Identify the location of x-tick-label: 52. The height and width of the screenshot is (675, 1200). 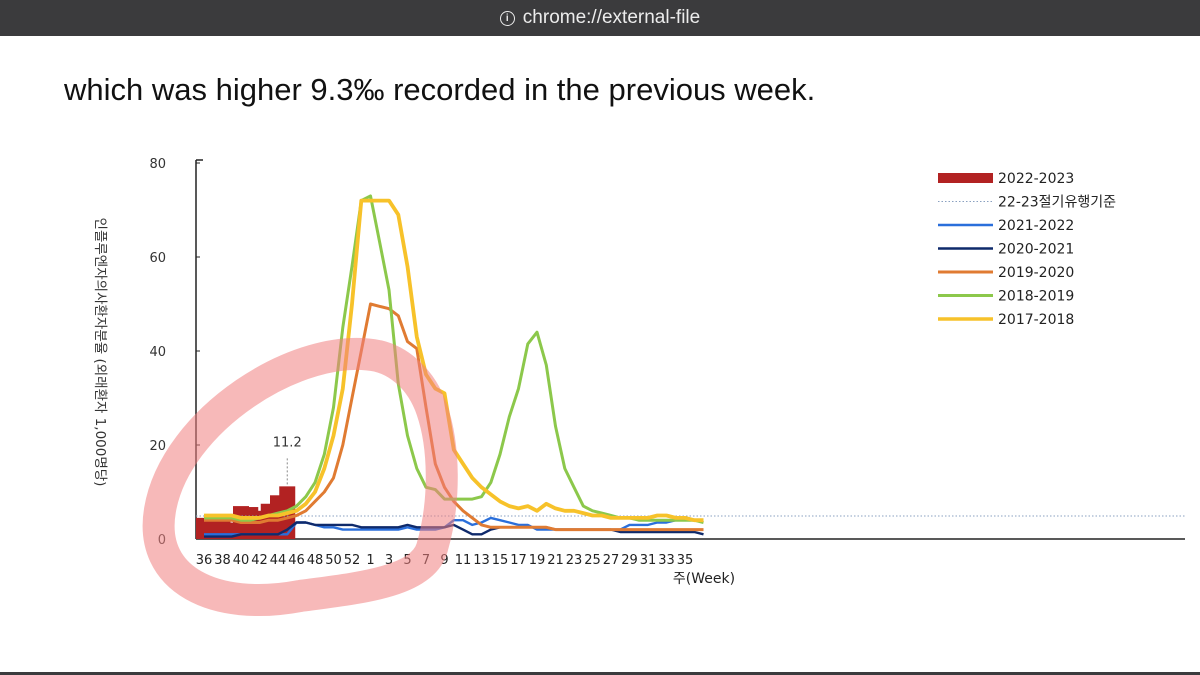
(352, 560).